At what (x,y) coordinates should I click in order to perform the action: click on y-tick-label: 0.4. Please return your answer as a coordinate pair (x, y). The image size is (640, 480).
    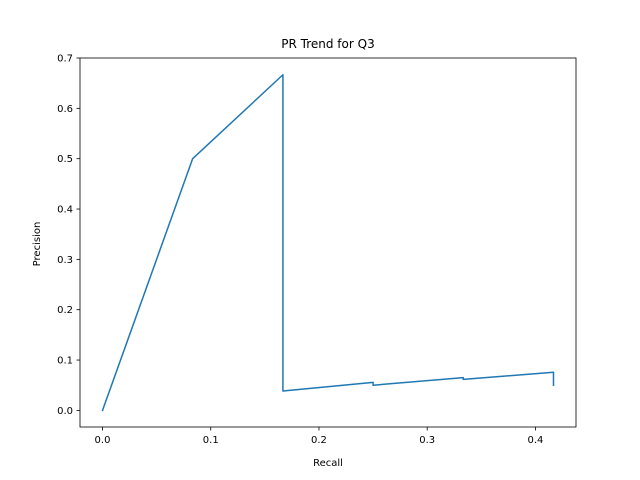
    Looking at the image, I should click on (65, 210).